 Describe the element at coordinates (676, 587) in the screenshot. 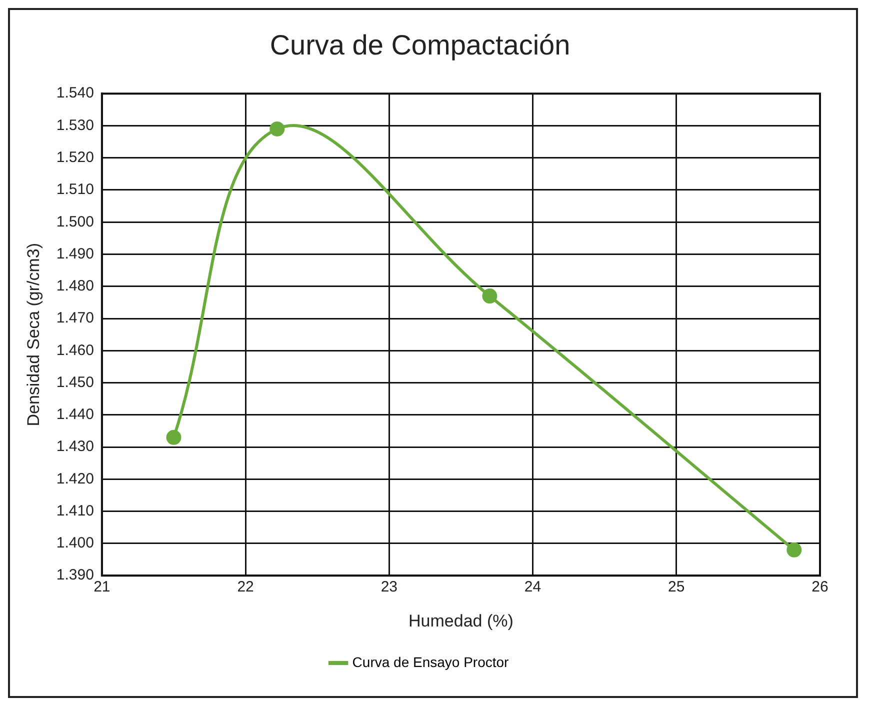

I see `x-tick-label: 25` at that location.